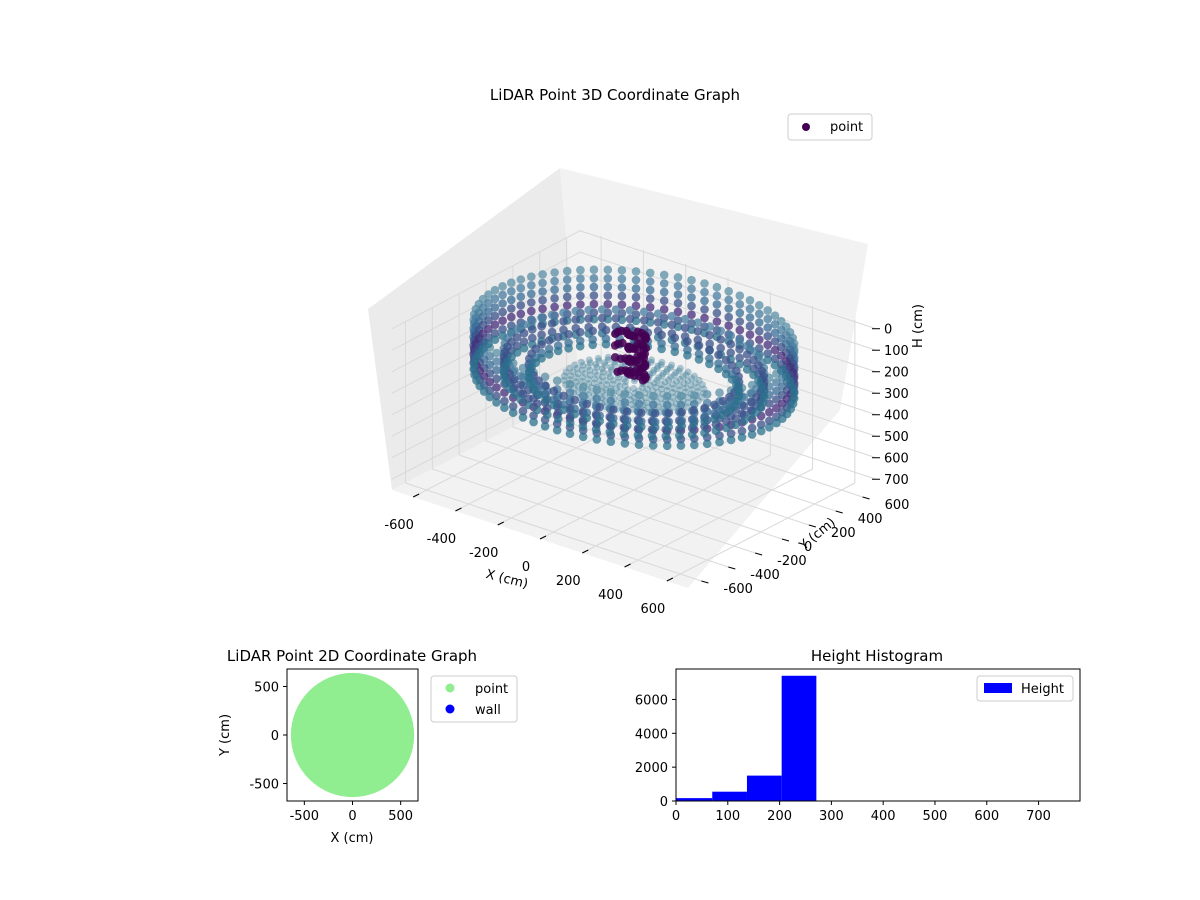 Image resolution: width=1200 pixels, height=900 pixels. I want to click on chart3d-x-ticks: -600 -400 -200 0 200 400 600, so click(529, 555).